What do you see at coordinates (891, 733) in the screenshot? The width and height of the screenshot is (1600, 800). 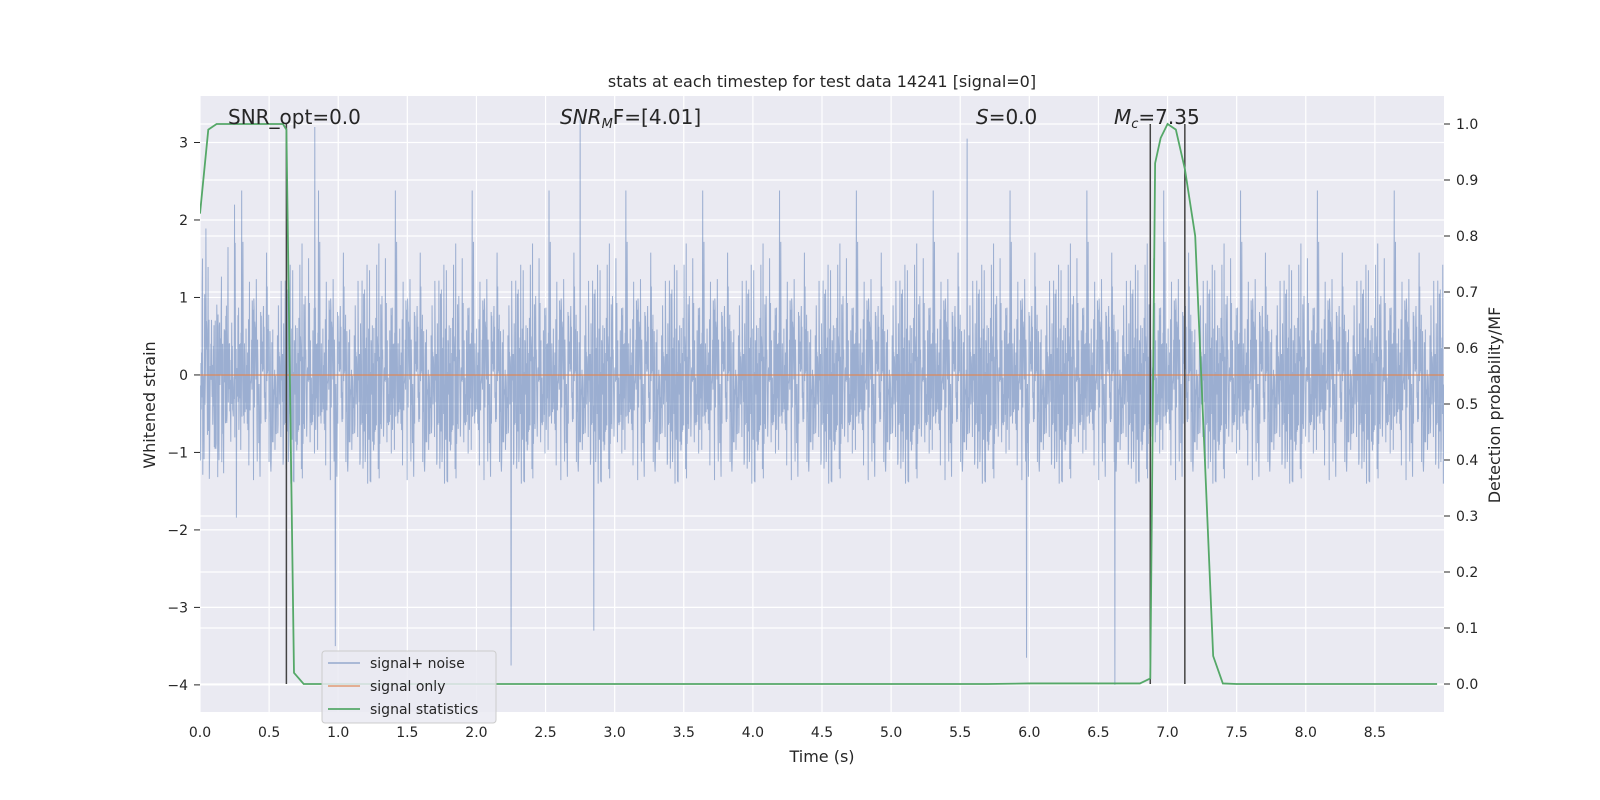 I see `x-tick-label: 5.0` at bounding box center [891, 733].